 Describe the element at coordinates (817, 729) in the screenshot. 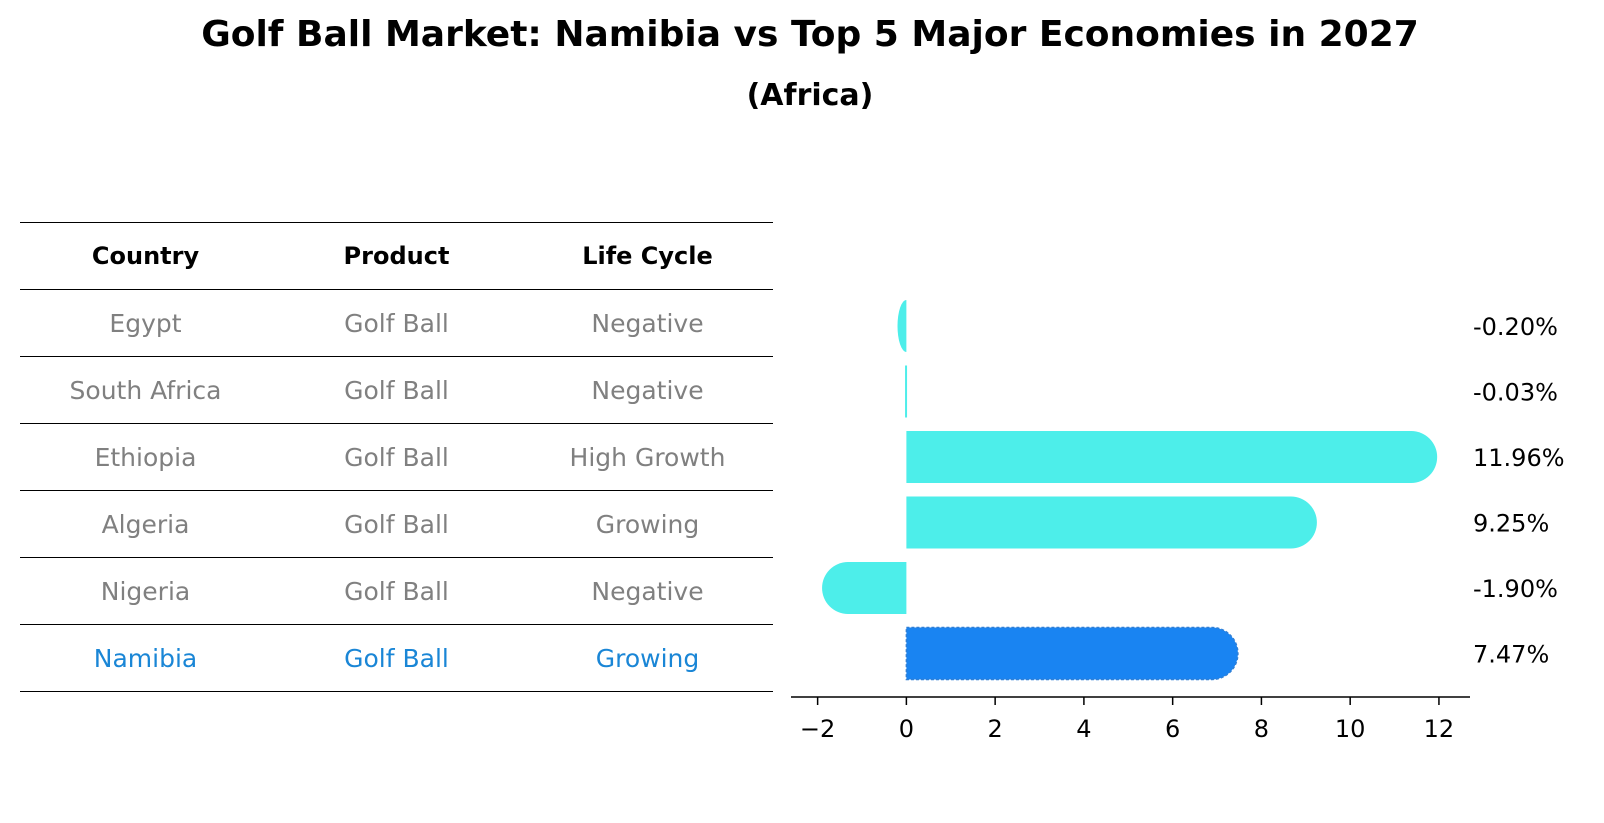

I see `x-tick-label: −2` at that location.